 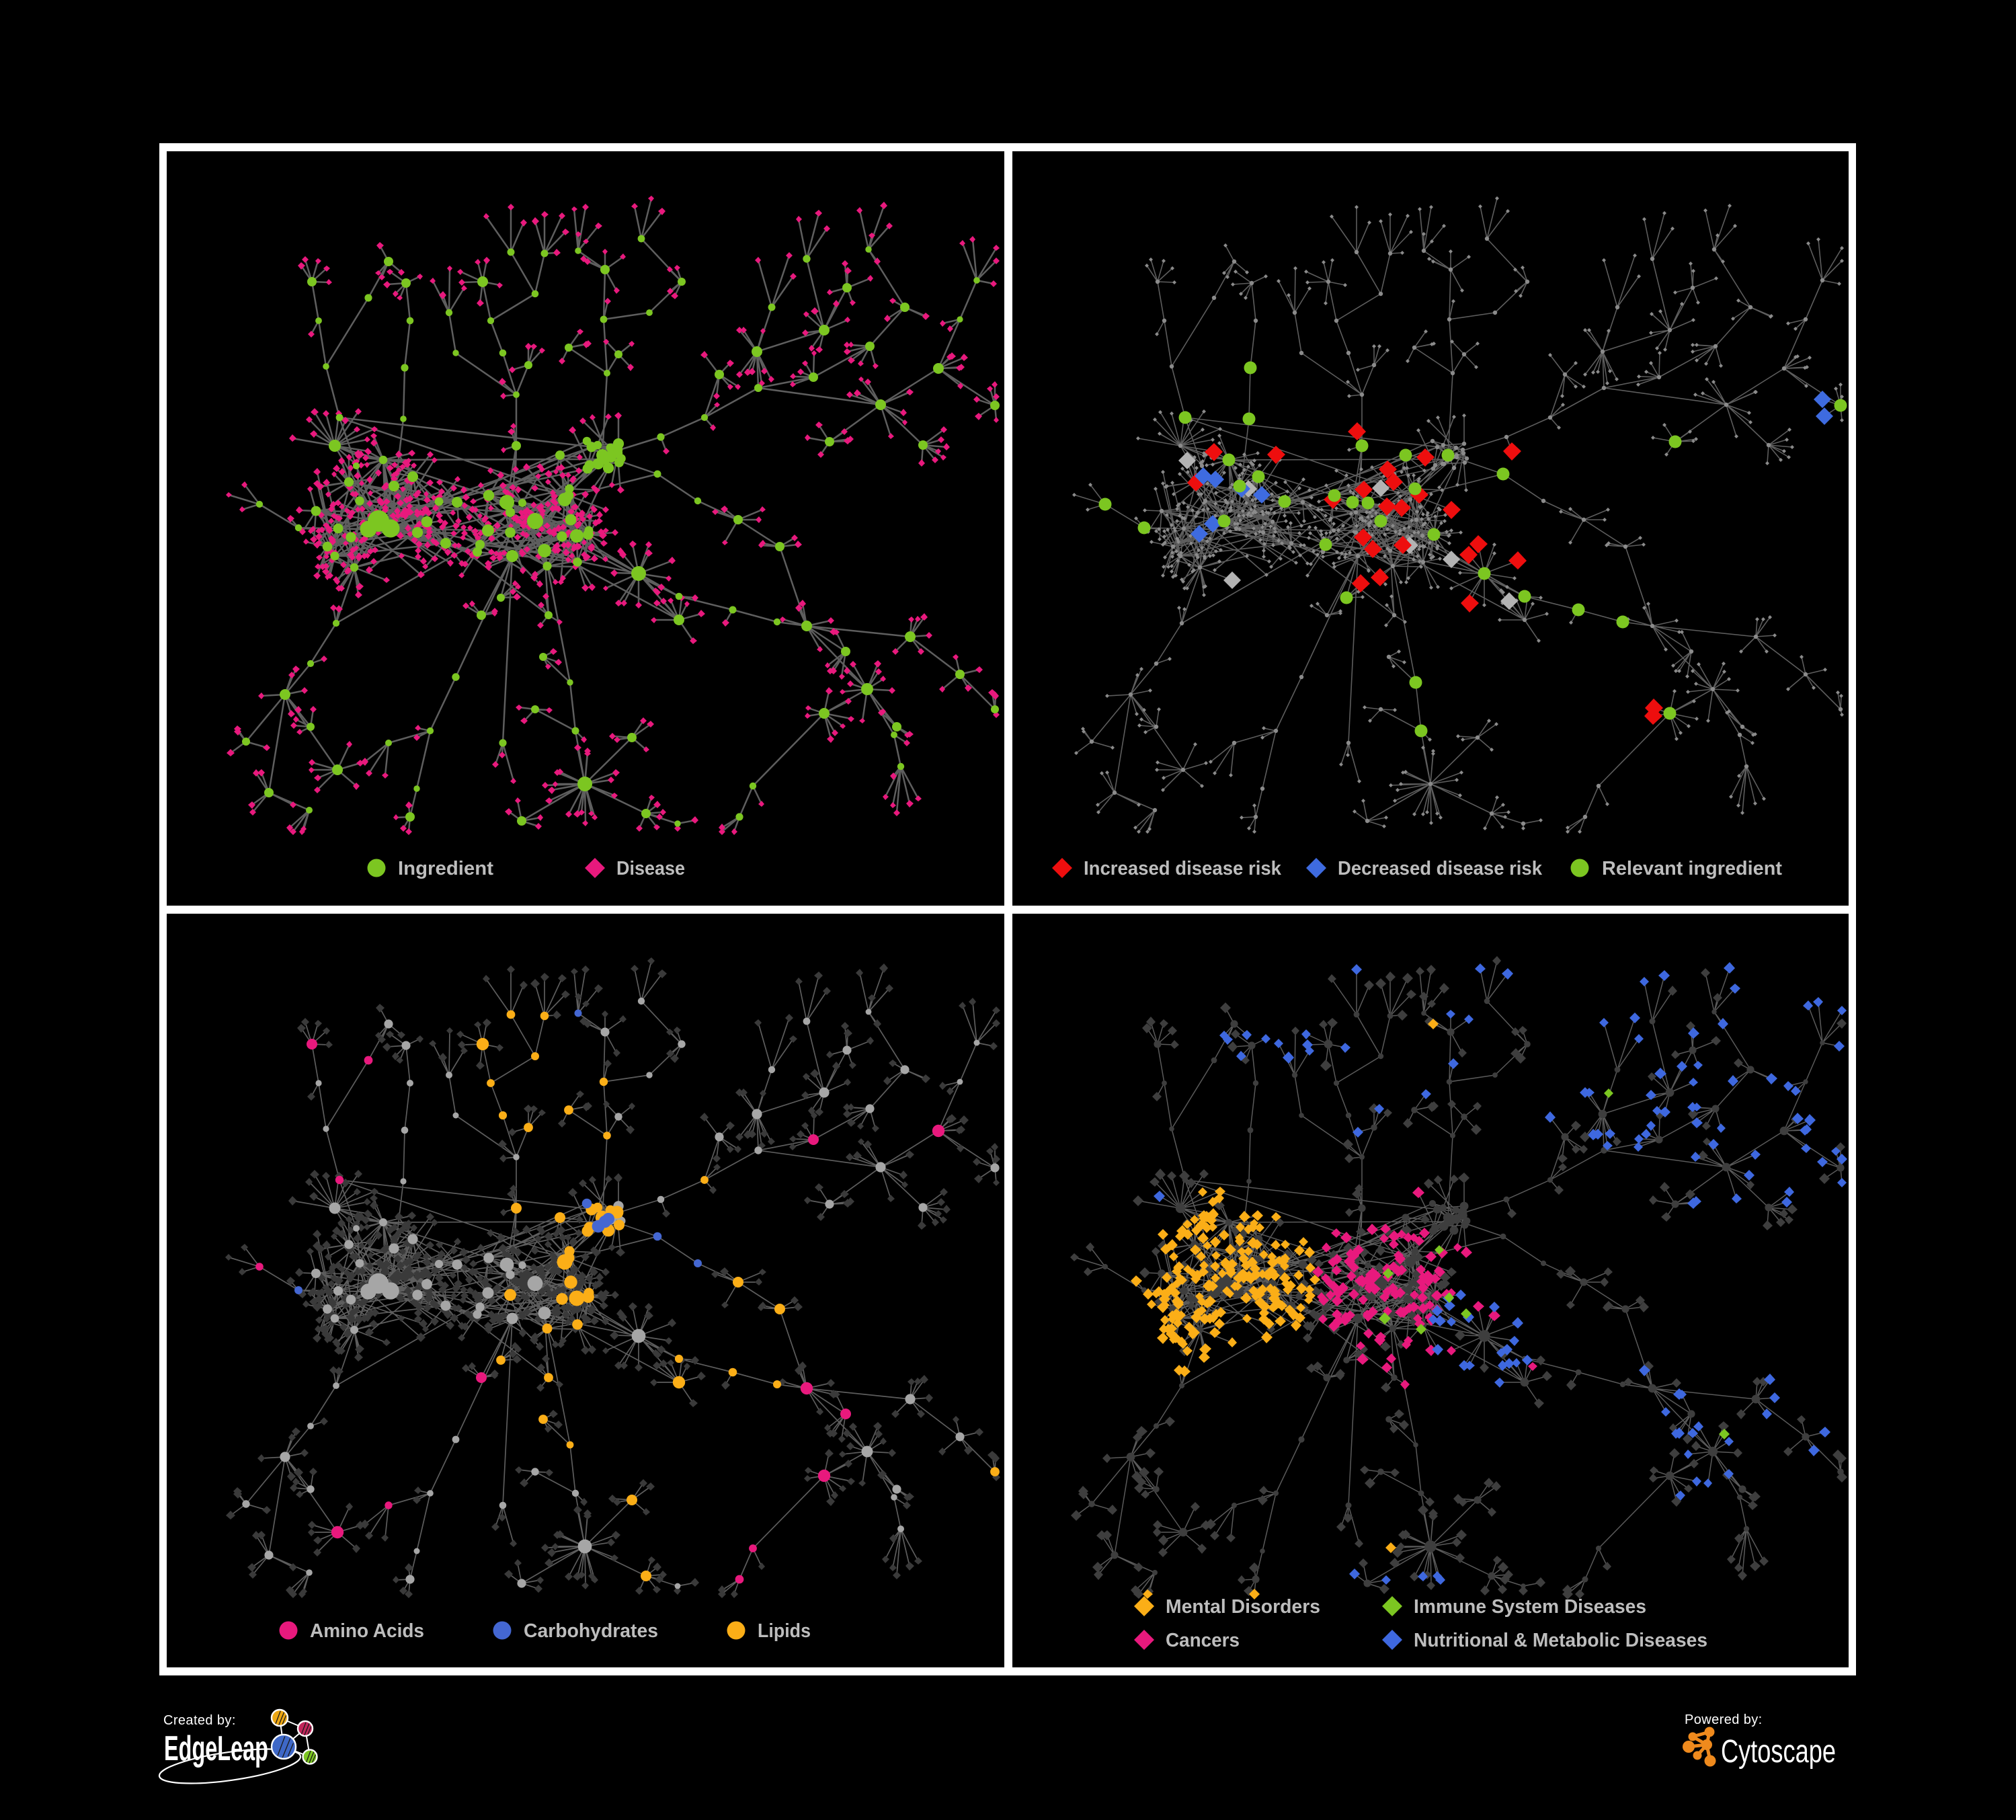 I want to click on svg-text: Mental Disorders, so click(x=1243, y=1607).